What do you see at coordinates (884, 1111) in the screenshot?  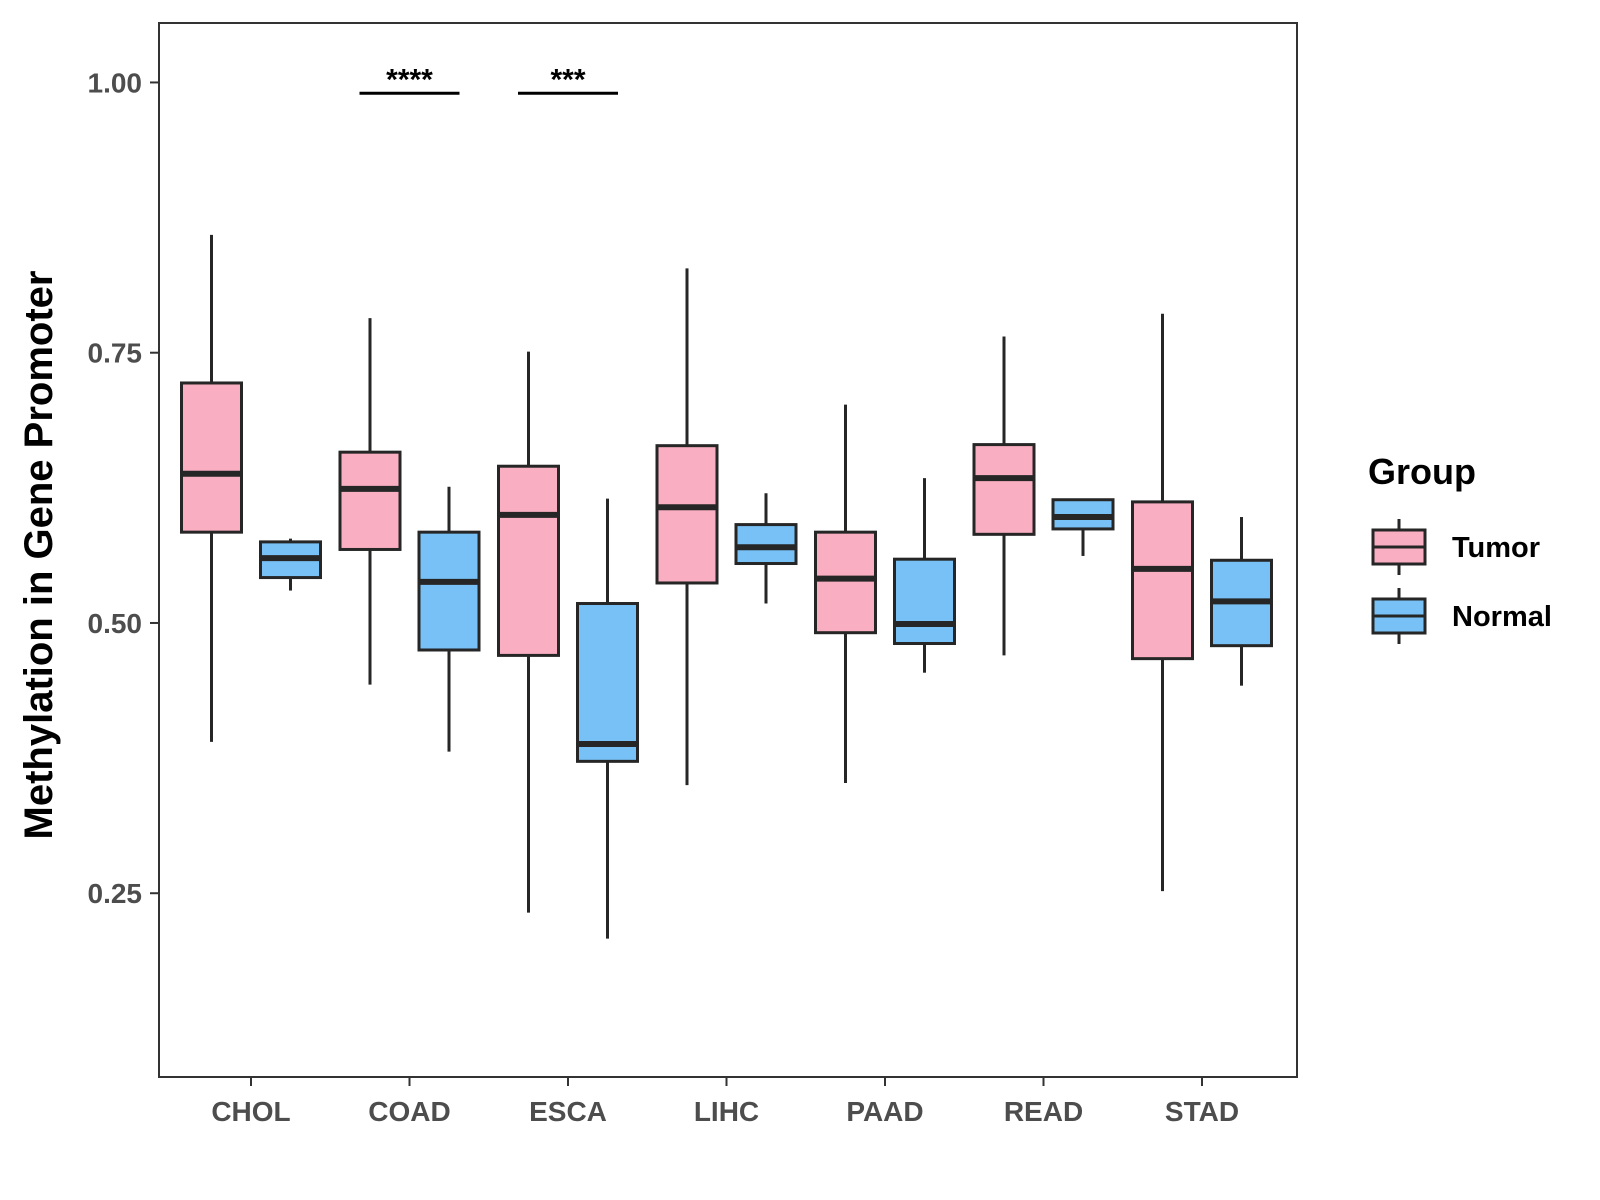 I see `x-tick-label: PAAD` at bounding box center [884, 1111].